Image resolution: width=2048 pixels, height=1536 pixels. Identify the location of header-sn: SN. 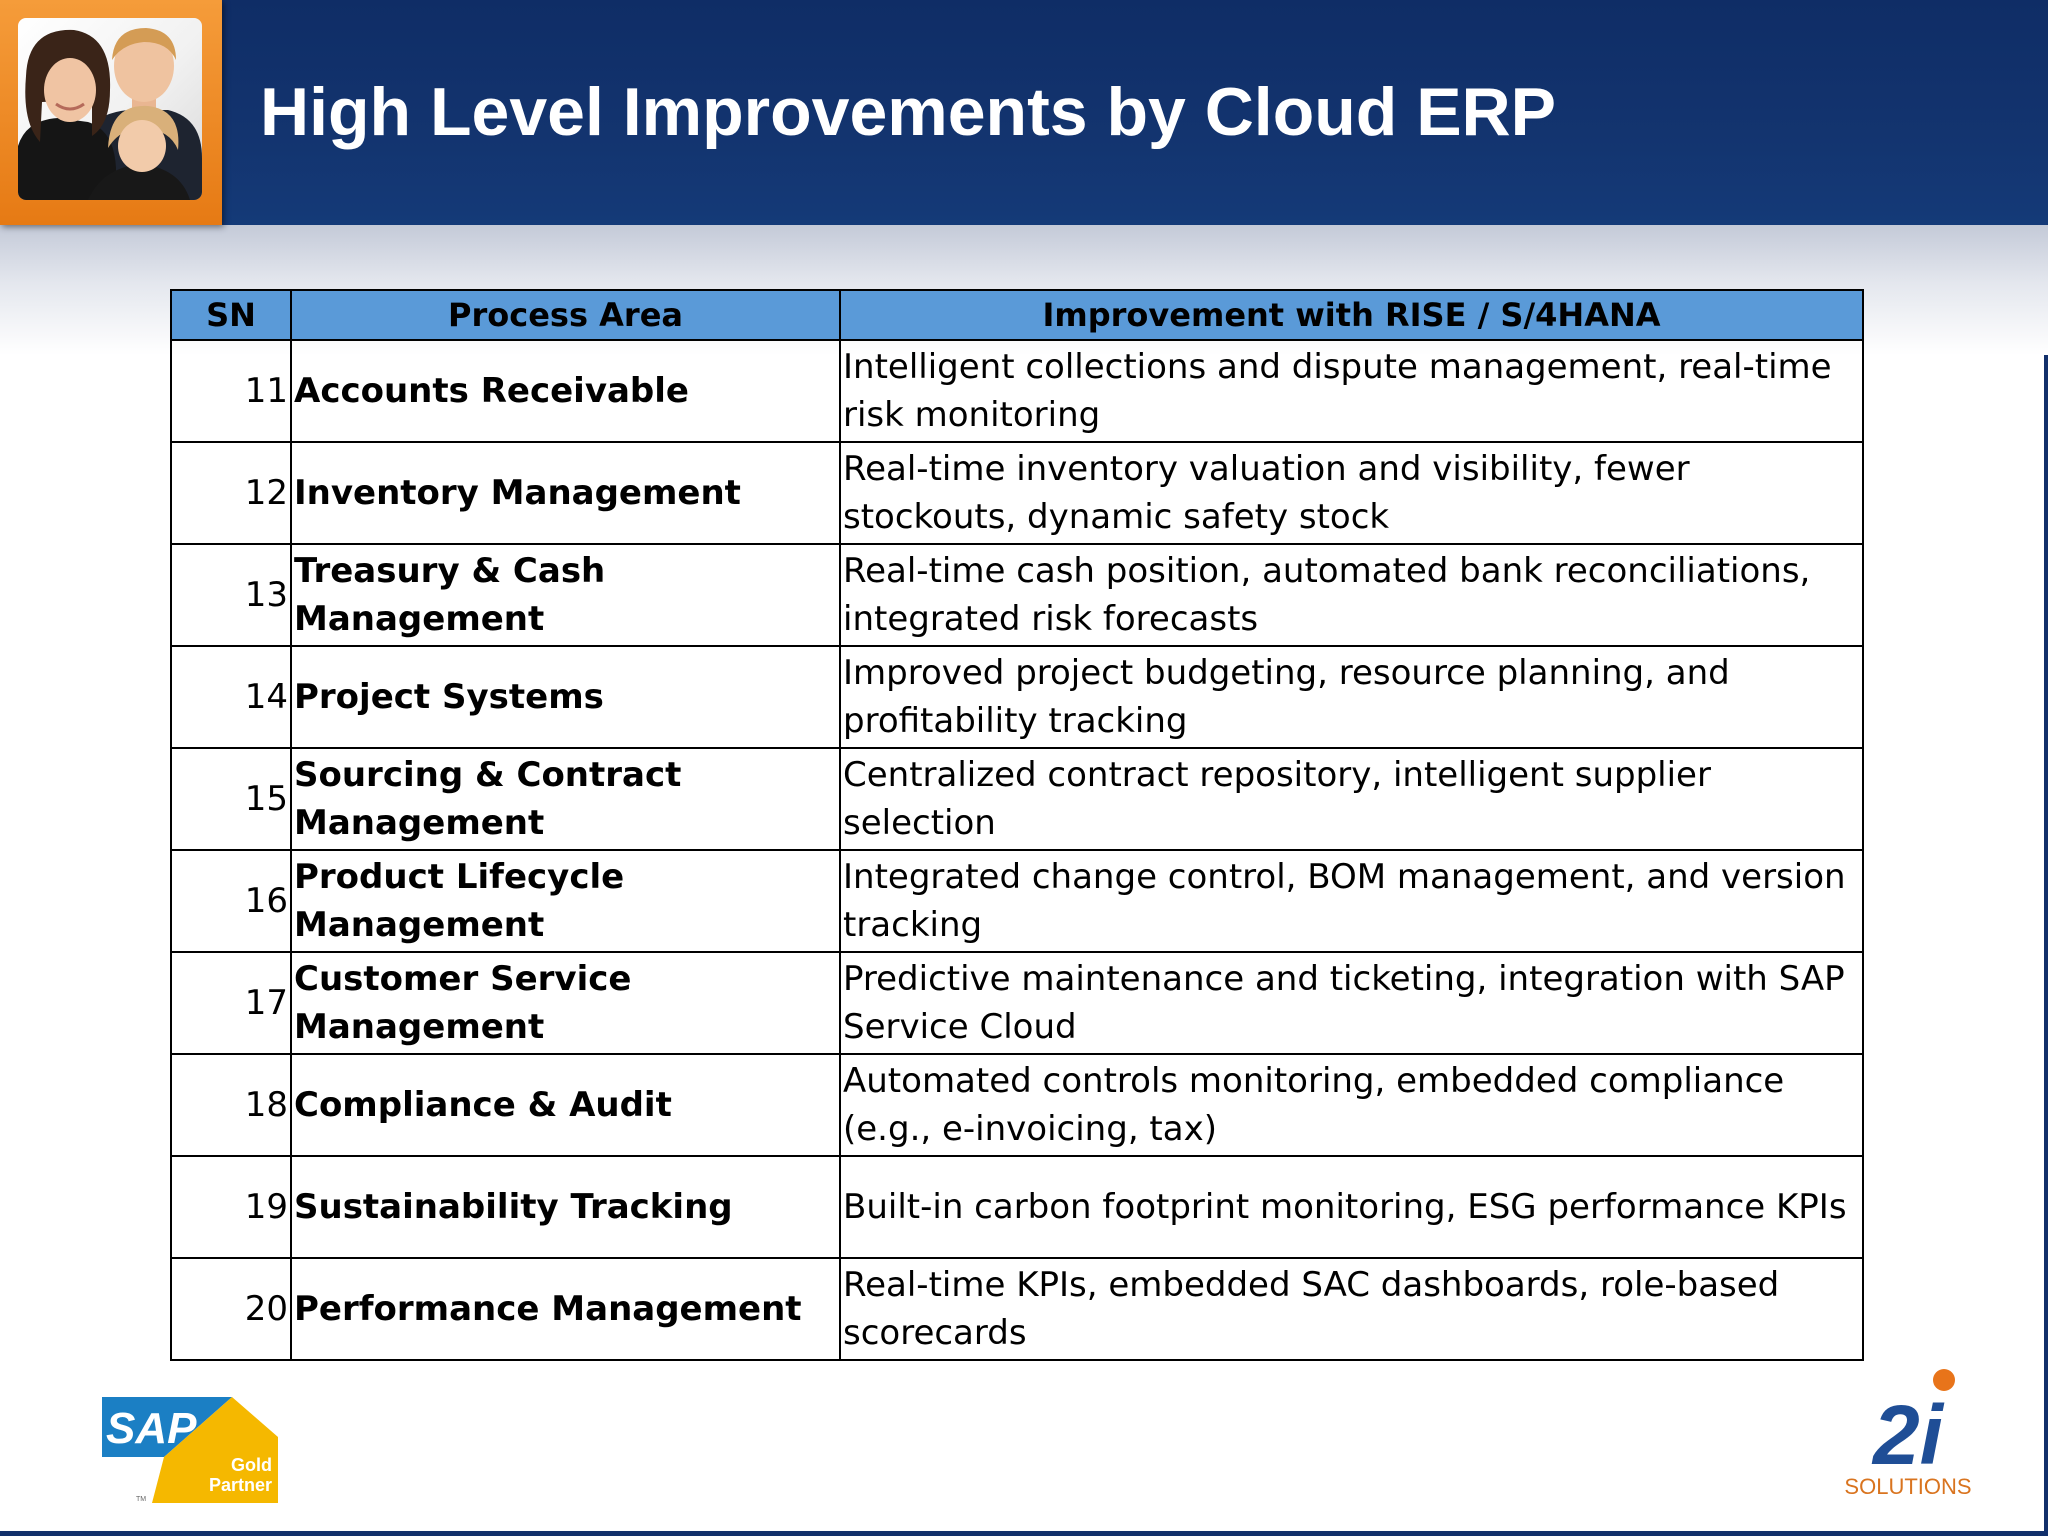
(231, 315).